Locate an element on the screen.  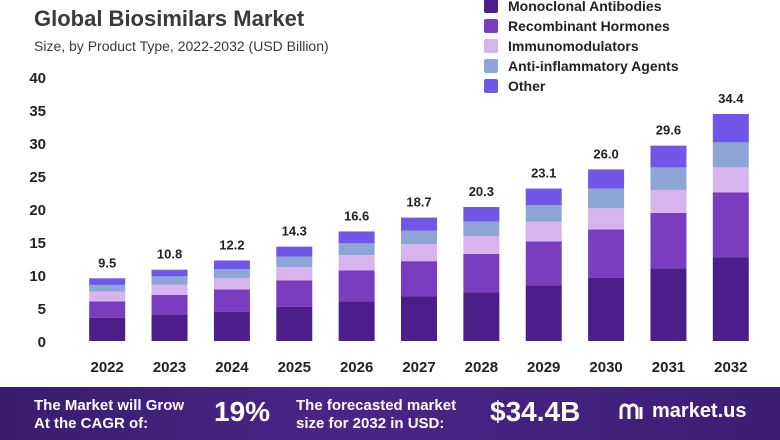
total-value-label: 16.6 is located at coordinates (356, 215).